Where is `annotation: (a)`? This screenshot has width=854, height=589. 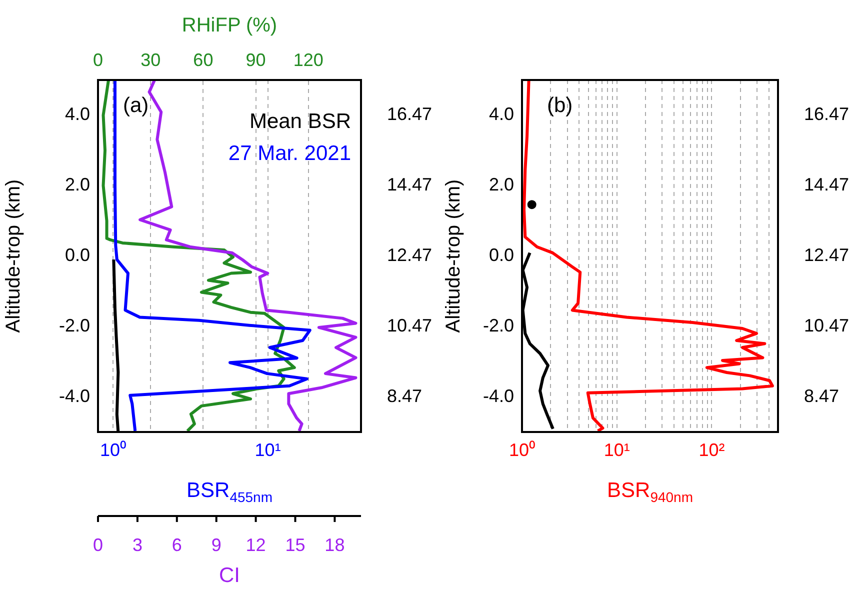 annotation: (a) is located at coordinates (136, 105).